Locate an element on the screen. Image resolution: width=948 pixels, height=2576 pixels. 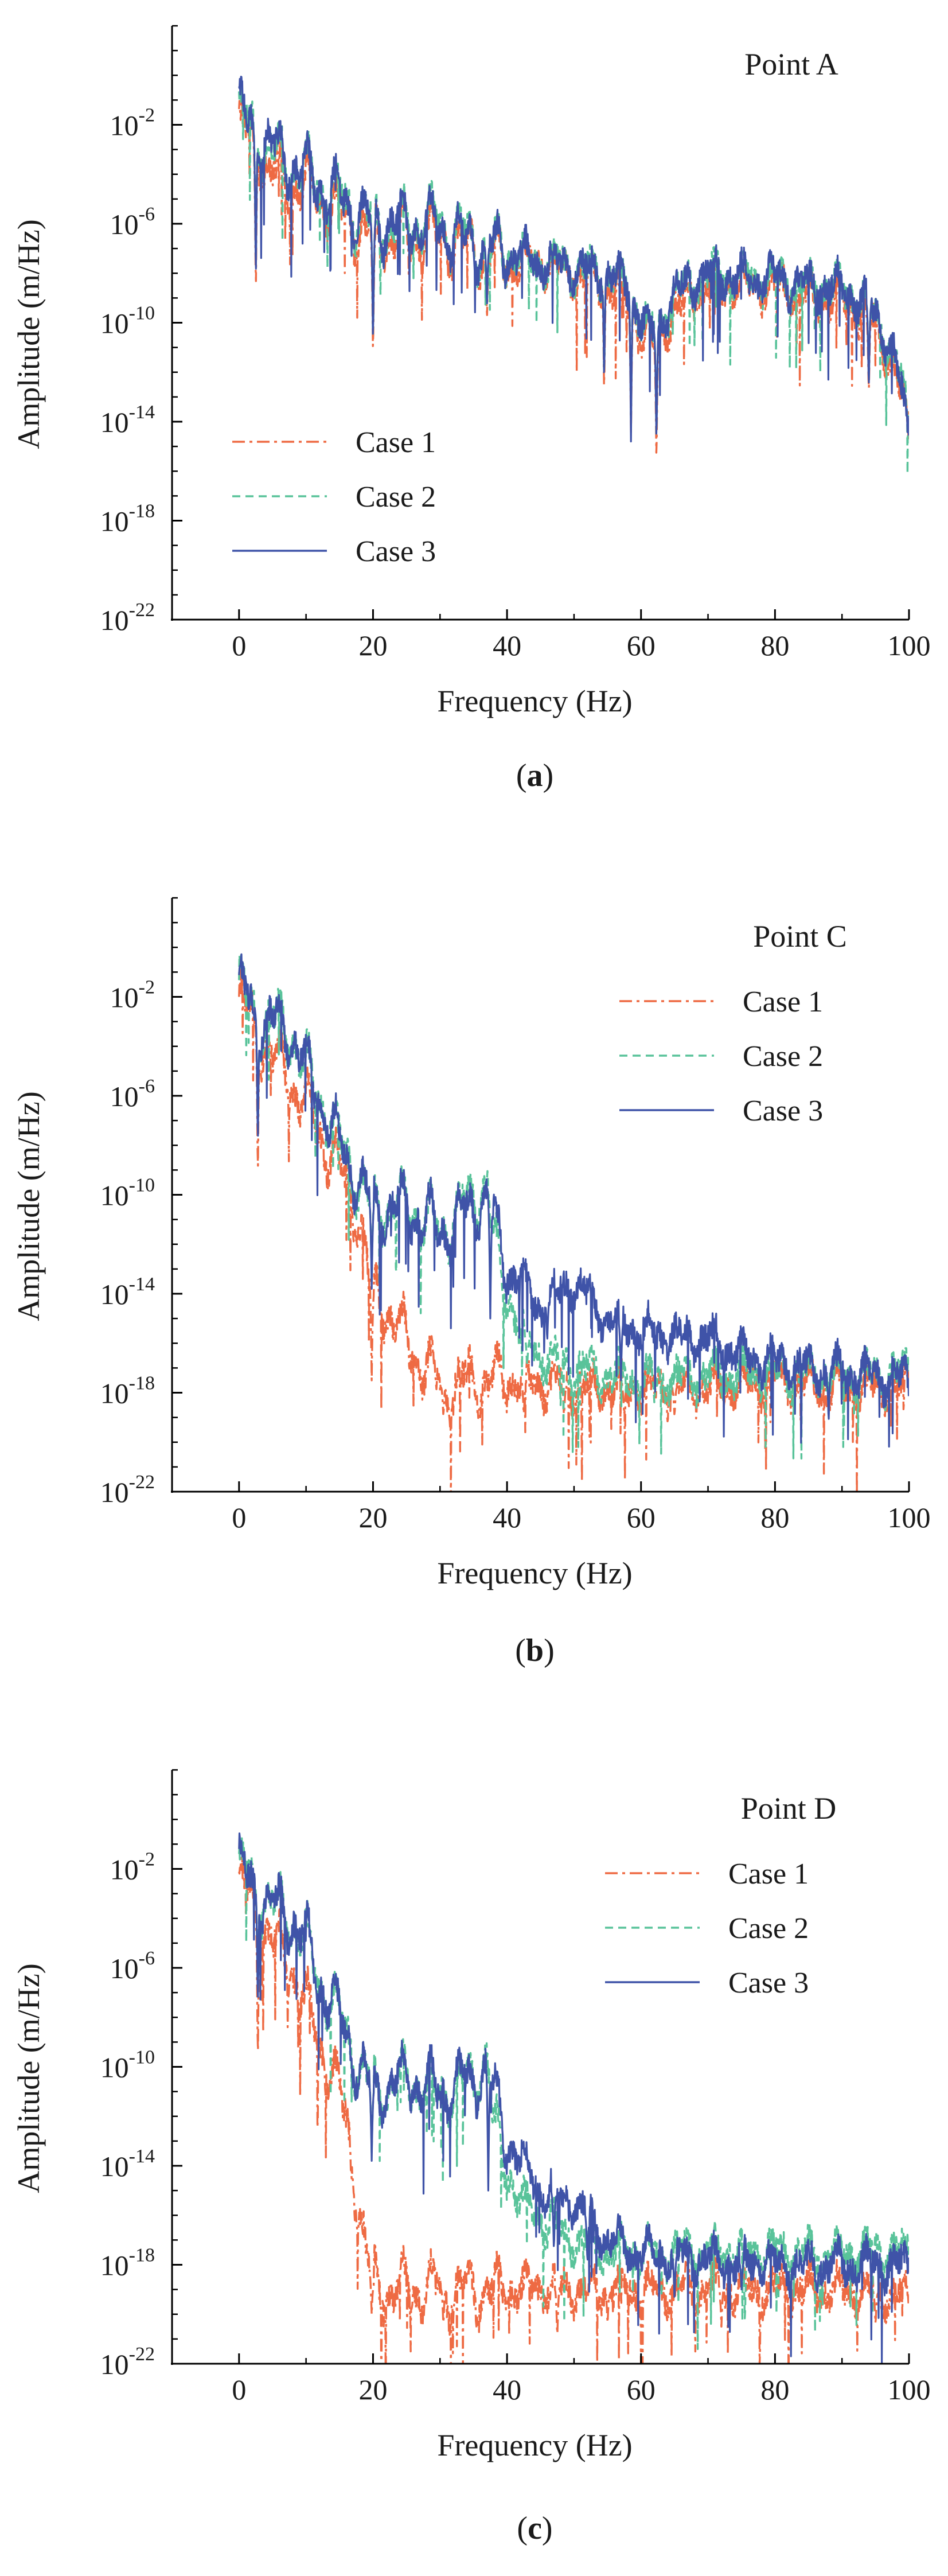
chart-title: Point A is located at coordinates (791, 64).